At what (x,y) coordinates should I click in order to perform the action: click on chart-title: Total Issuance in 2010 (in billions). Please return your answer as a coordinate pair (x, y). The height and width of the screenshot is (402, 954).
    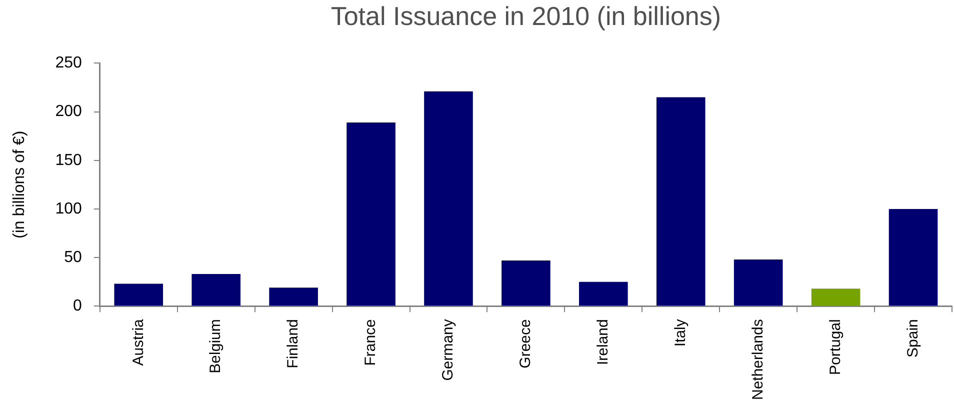
    Looking at the image, I should click on (526, 15).